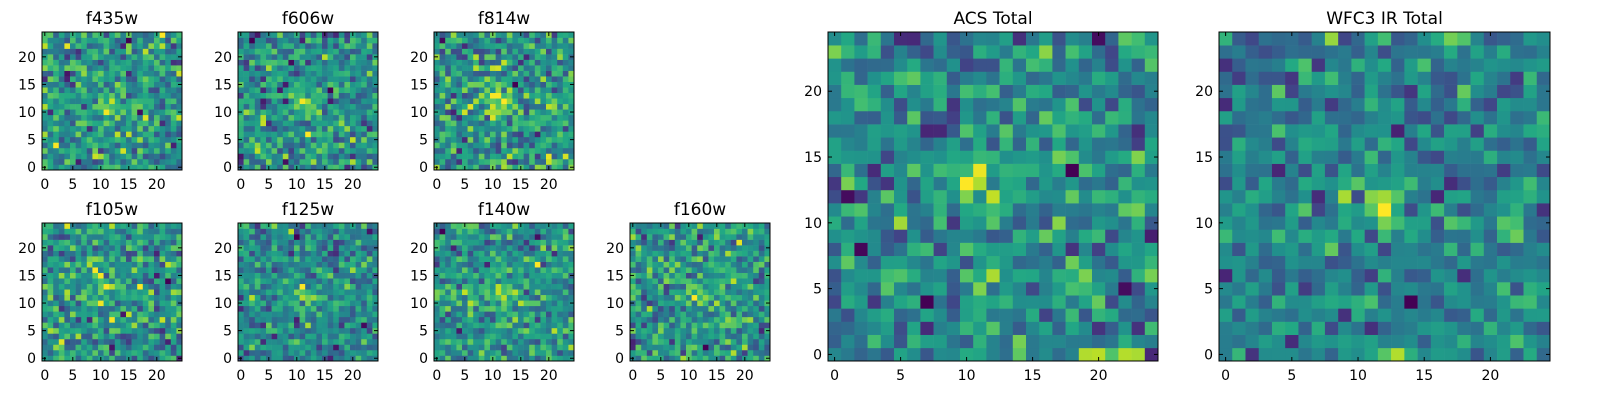 Image resolution: width=1600 pixels, height=400 pixels. What do you see at coordinates (308, 210) in the screenshot?
I see `panel-title: f125w` at bounding box center [308, 210].